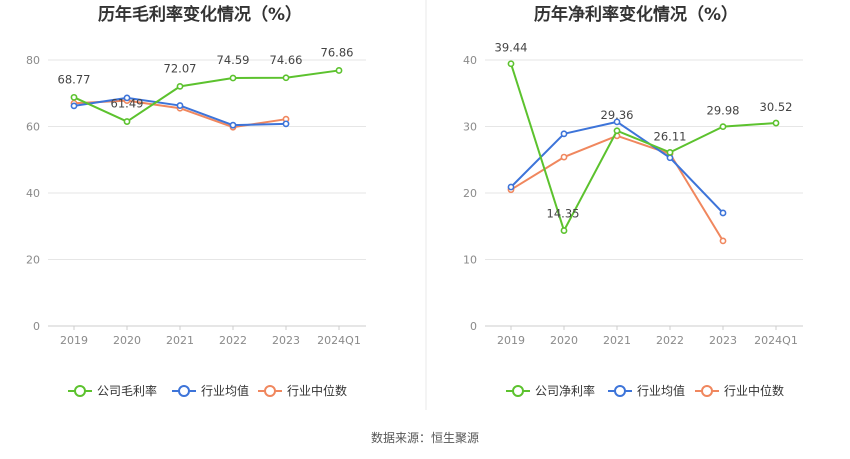 Image resolution: width=850 pixels, height=459 pixels. Describe the element at coordinates (617, 188) in the screenshot. I see `series-line-industry_median` at that location.